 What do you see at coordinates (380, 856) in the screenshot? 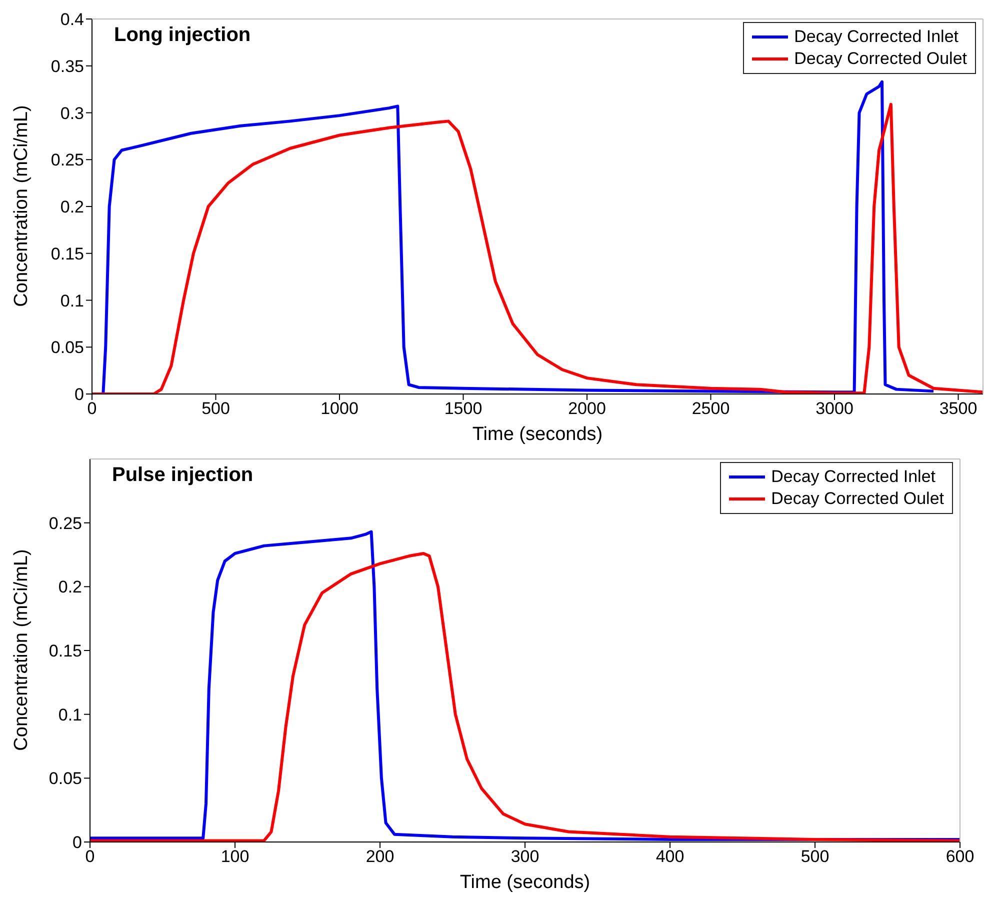
I see `x-tick-label: 200` at bounding box center [380, 856].